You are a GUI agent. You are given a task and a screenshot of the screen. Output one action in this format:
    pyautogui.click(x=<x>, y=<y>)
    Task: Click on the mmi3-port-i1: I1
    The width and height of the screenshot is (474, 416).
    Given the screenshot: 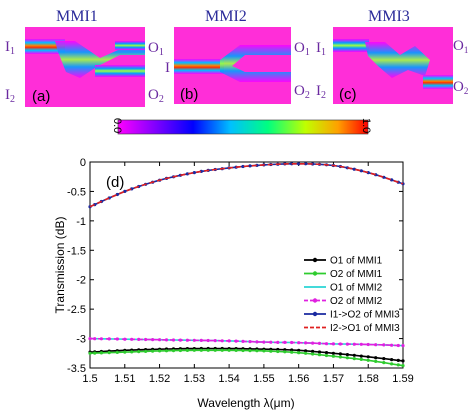 What is the action you would take?
    pyautogui.click(x=321, y=49)
    